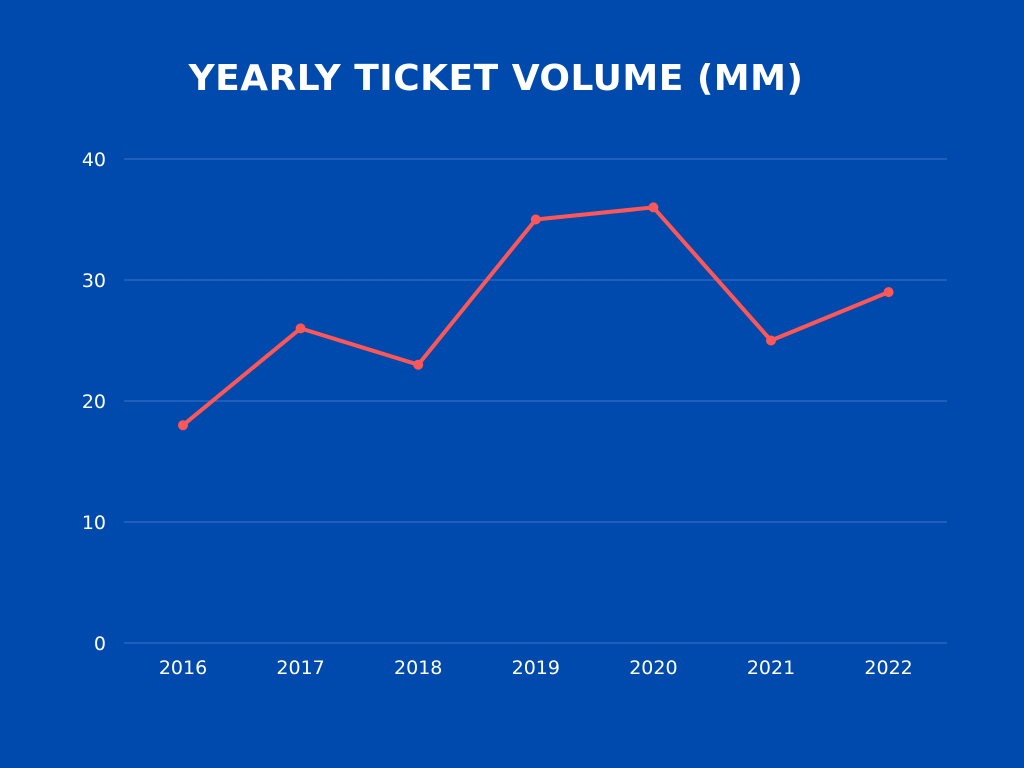  Describe the element at coordinates (100, 644) in the screenshot. I see `y-tick-label: 0` at that location.